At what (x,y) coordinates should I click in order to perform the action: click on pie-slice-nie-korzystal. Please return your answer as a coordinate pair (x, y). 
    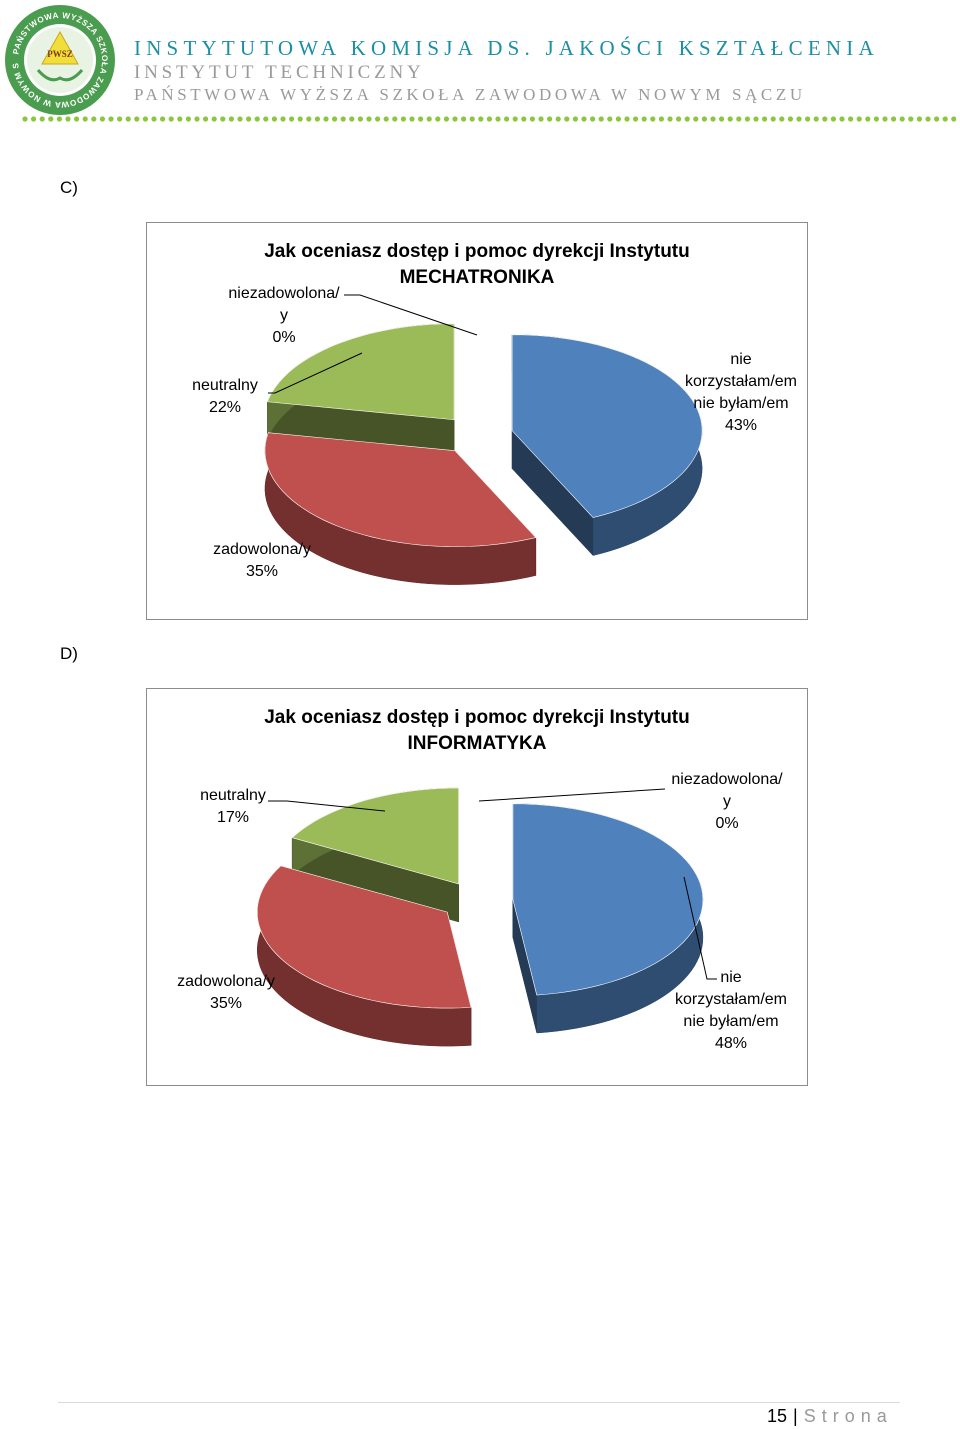
    Looking at the image, I should click on (607, 426).